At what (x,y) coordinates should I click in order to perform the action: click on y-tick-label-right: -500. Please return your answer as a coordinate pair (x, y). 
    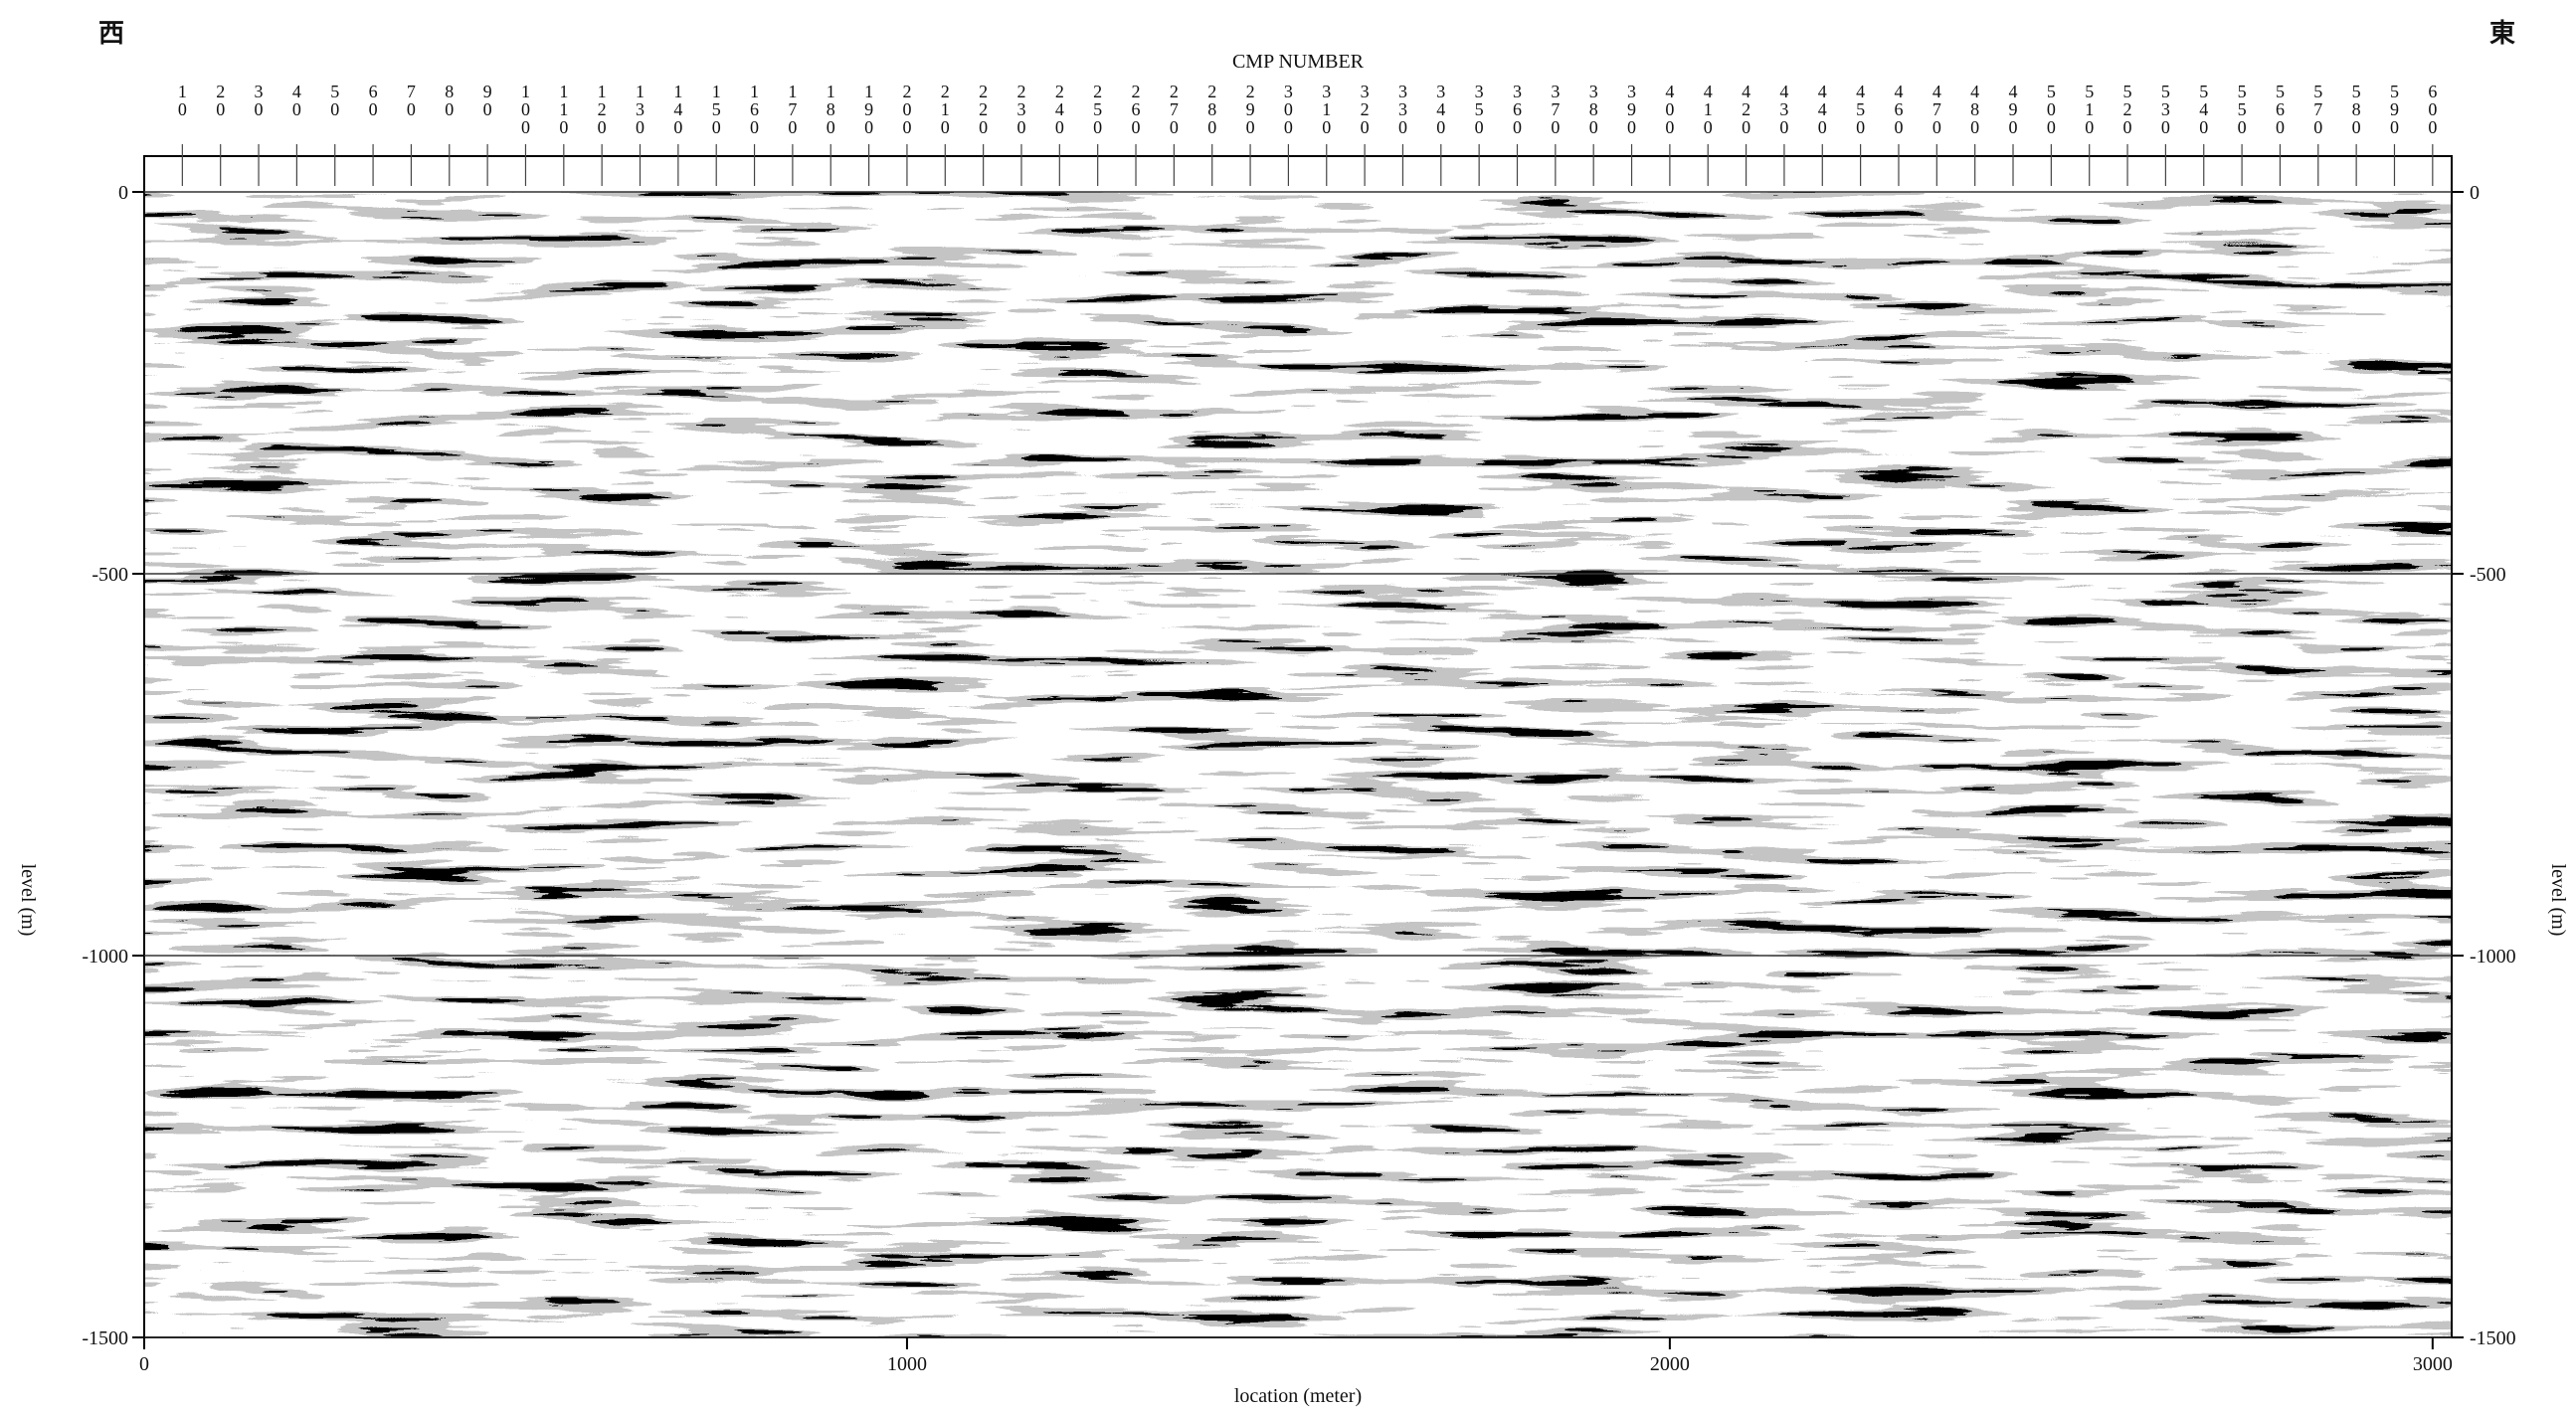
    Looking at the image, I should click on (2488, 575).